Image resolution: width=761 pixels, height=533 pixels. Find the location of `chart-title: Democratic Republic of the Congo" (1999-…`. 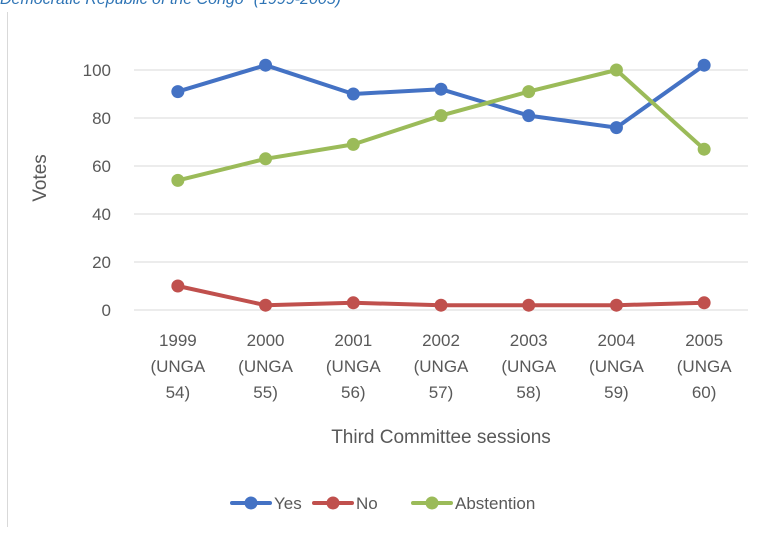

chart-title: Democratic Republic of the Congo" (1999-… is located at coordinates (170, 4).